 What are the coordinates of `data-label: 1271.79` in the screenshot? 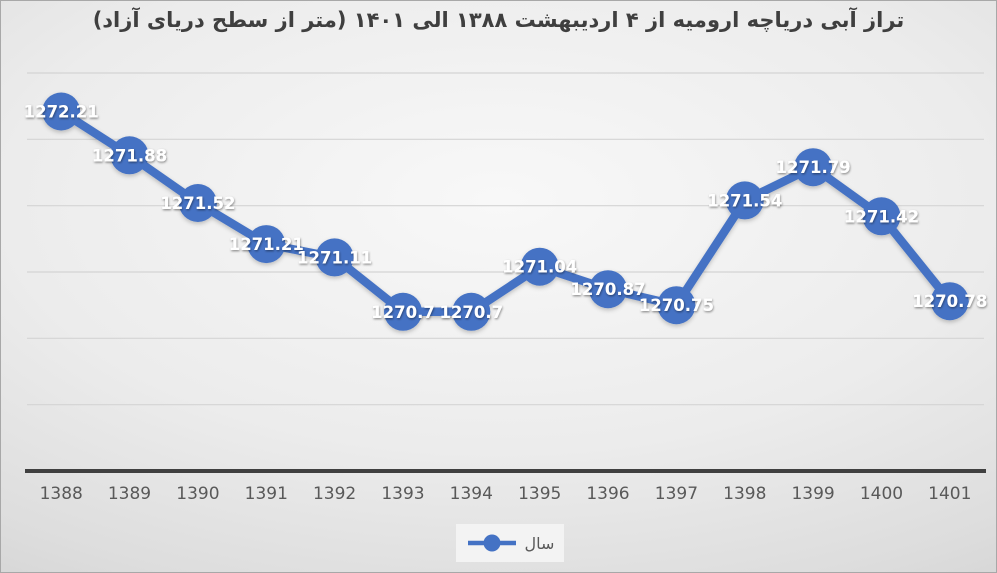 It's located at (813, 167).